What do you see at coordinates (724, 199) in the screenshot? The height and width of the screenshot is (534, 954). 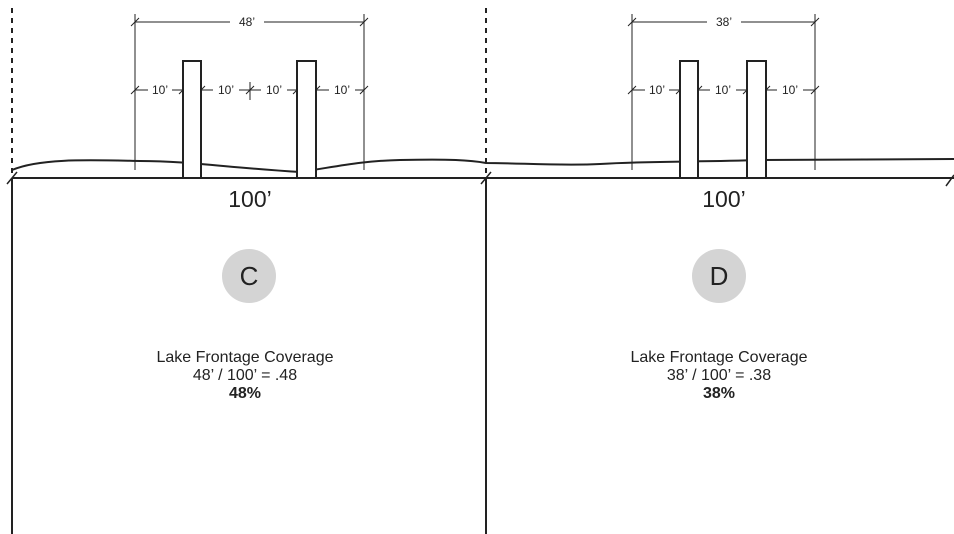 I see `d-lot-width-label: 100’` at bounding box center [724, 199].